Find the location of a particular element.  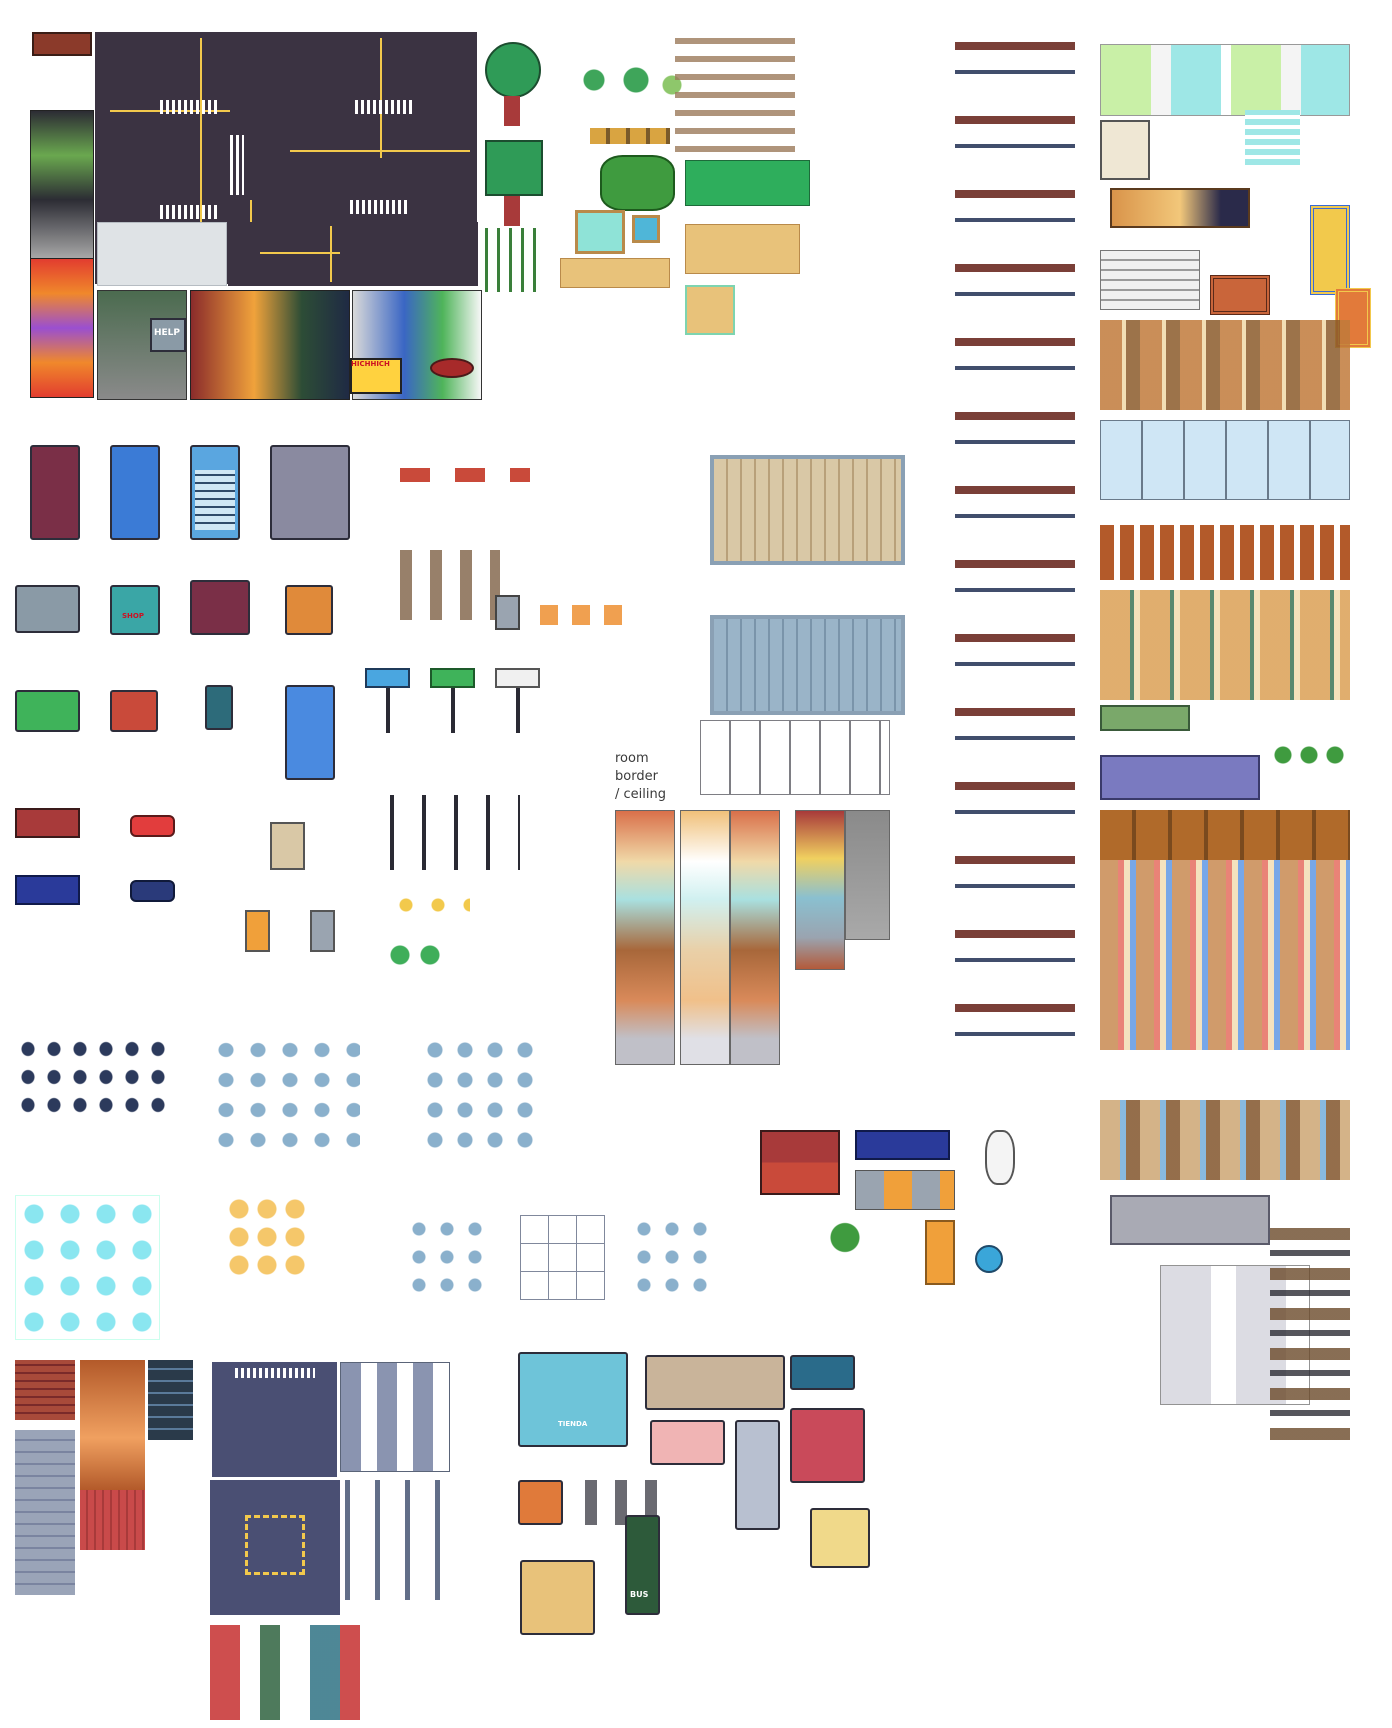

palm-tree is located at coordinates (845, 1237).